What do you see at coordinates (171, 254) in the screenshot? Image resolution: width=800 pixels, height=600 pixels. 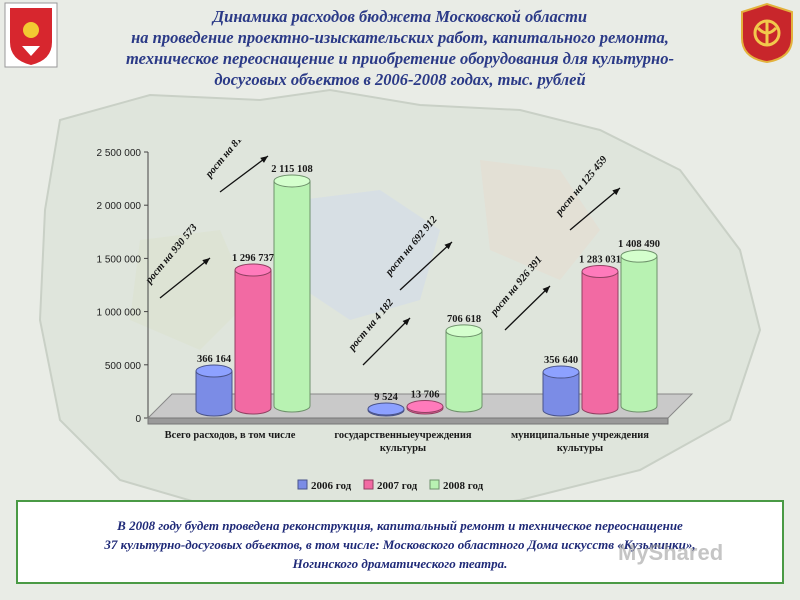 I see `growth-label: рост на 930 573` at bounding box center [171, 254].